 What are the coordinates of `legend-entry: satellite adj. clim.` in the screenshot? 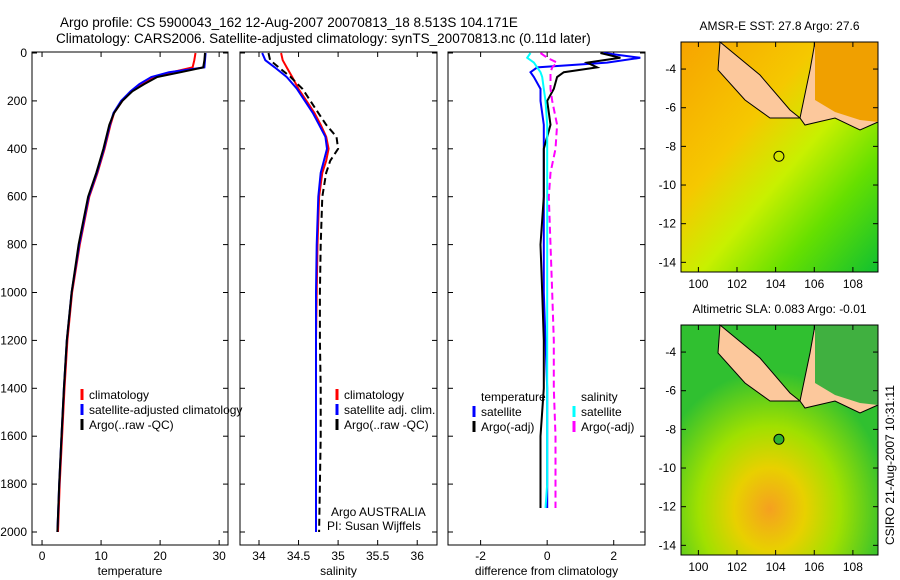 It's located at (389, 410).